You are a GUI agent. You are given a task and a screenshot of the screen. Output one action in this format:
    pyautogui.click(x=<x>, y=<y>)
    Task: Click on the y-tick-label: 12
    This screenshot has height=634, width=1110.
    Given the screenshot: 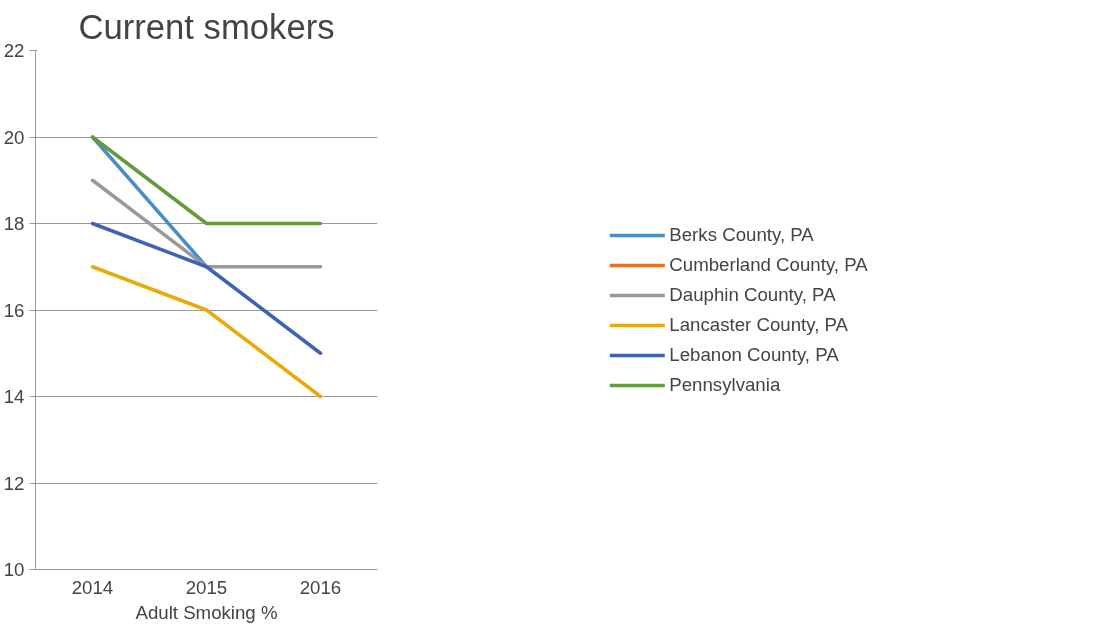 What is the action you would take?
    pyautogui.click(x=14, y=483)
    